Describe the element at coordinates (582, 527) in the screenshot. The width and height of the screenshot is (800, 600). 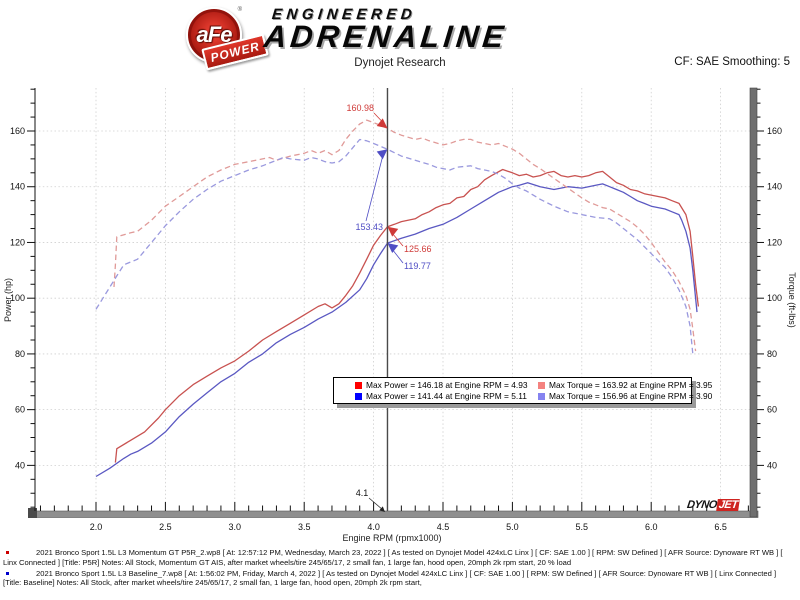
I see `x-axis-tick-label: 5.5` at that location.